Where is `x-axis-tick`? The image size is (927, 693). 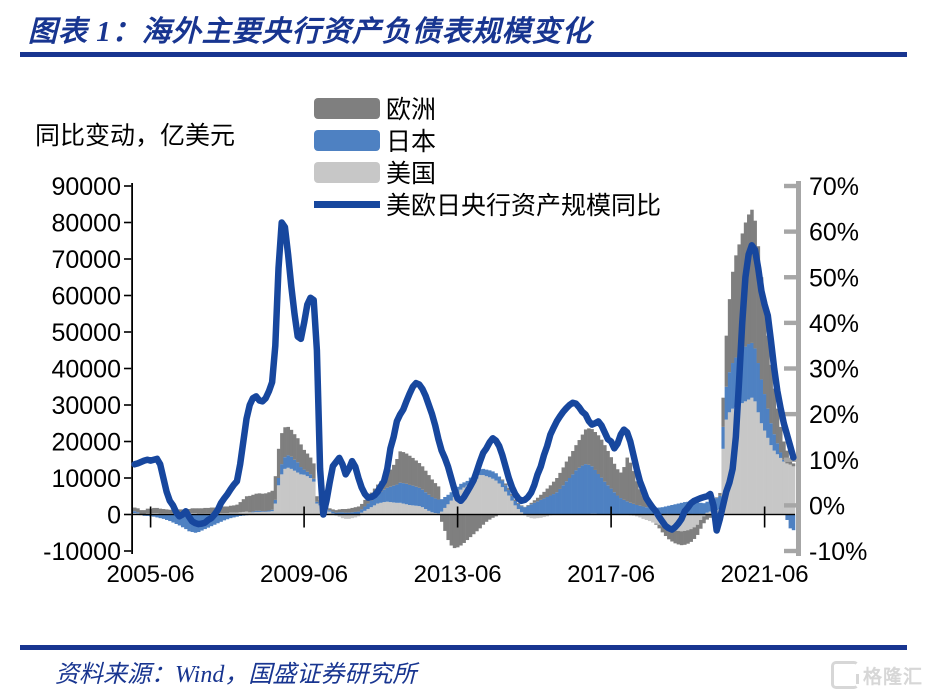
x-axis-tick is located at coordinates (764, 517).